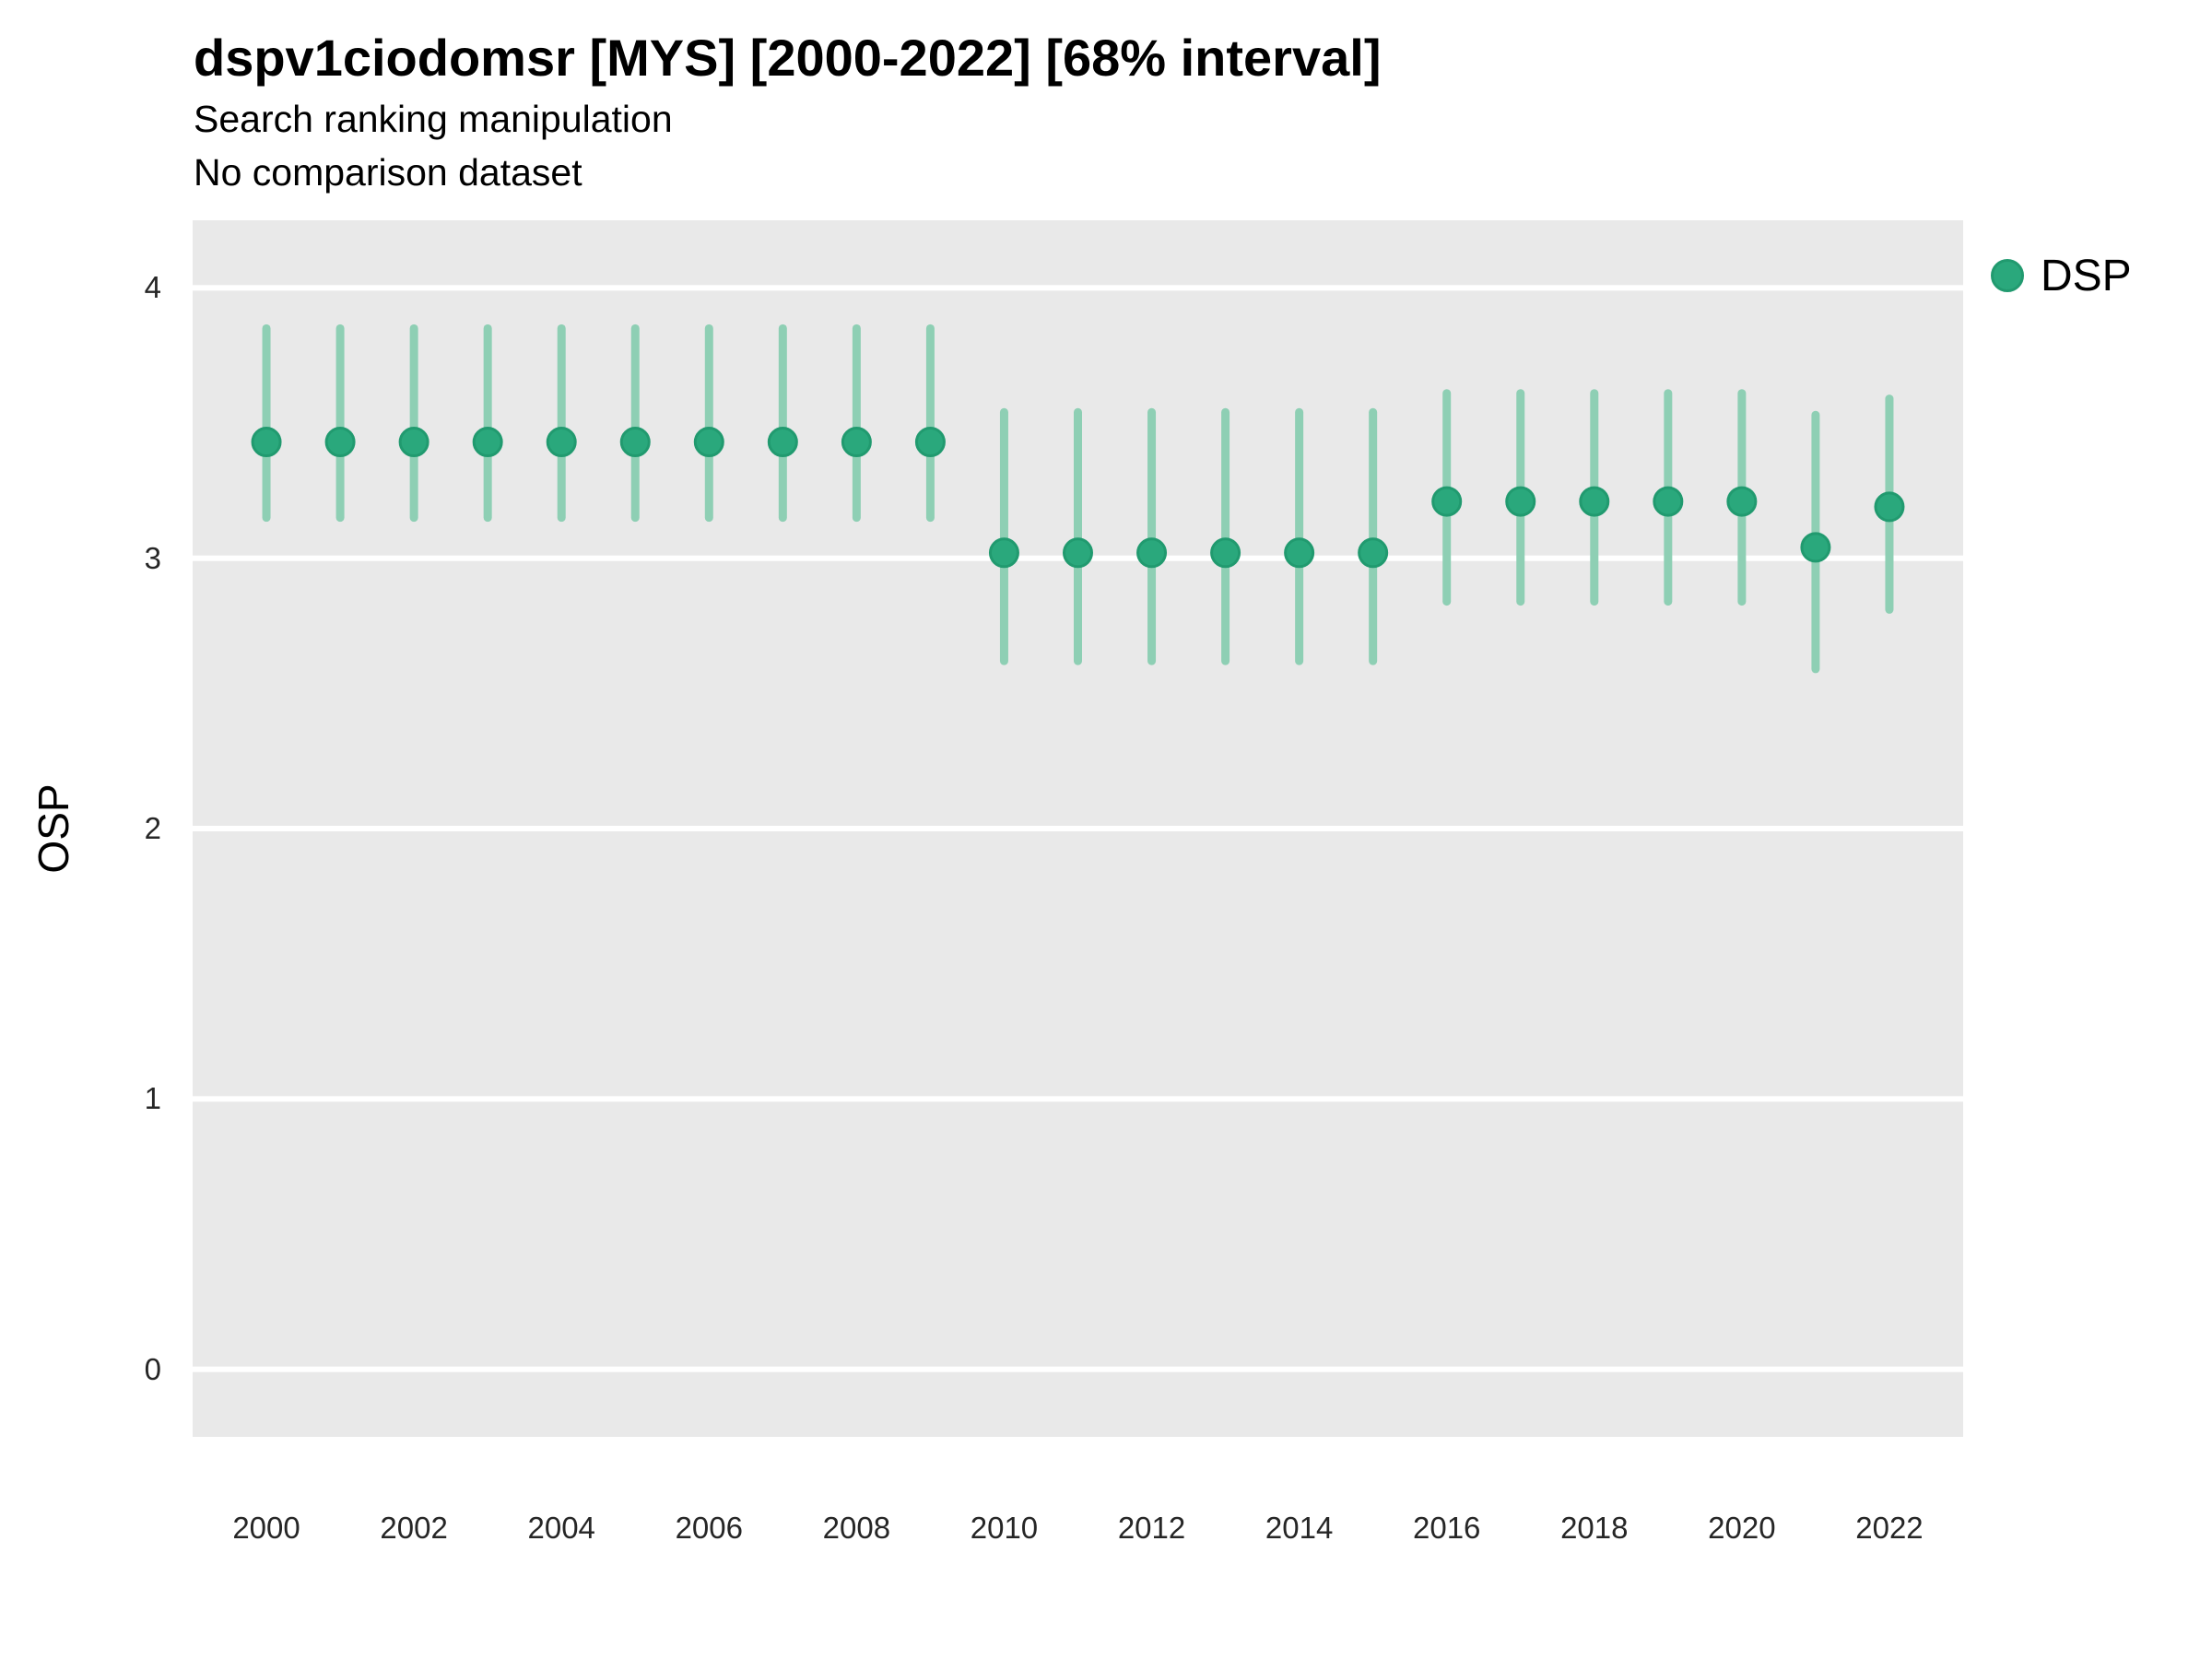 This screenshot has height=1659, width=2212. I want to click on x-tick-label: 2008, so click(856, 1528).